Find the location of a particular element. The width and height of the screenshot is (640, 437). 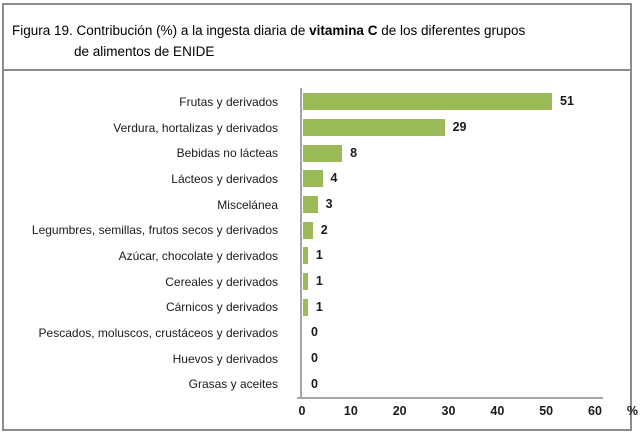

value-label: 8 is located at coordinates (354, 152).